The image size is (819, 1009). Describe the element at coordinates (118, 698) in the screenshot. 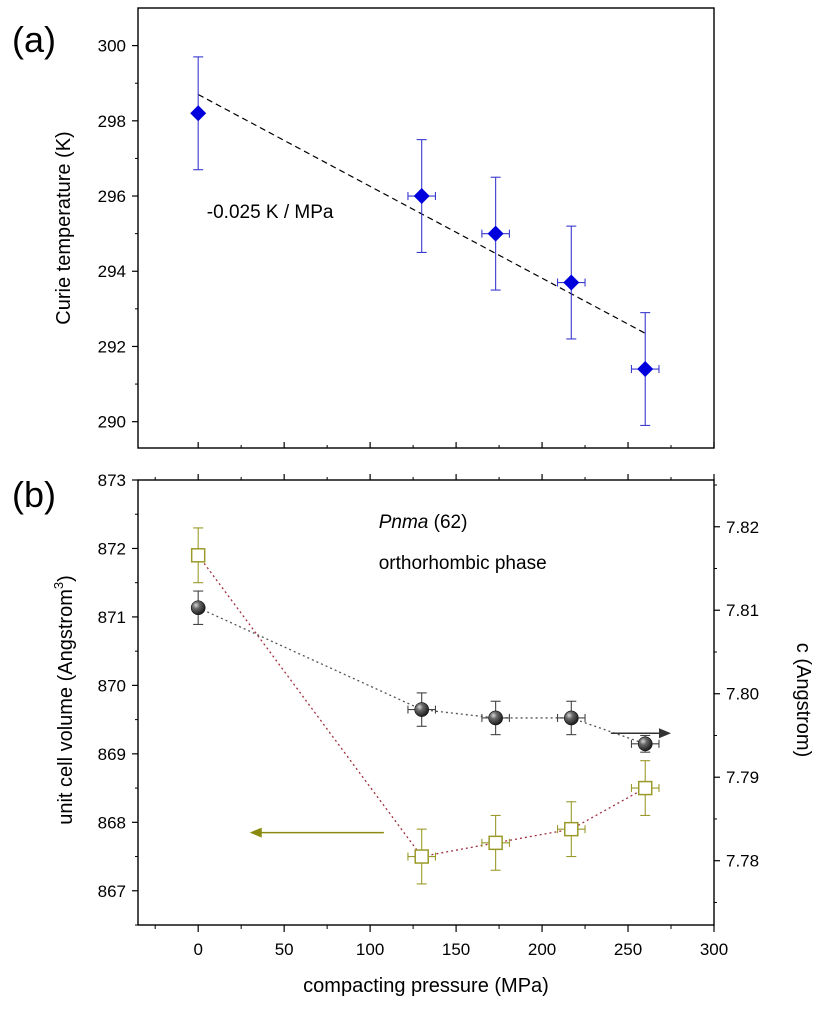

I see `panel-b-y-ticks: 867 868 869 870 871 872 873` at that location.